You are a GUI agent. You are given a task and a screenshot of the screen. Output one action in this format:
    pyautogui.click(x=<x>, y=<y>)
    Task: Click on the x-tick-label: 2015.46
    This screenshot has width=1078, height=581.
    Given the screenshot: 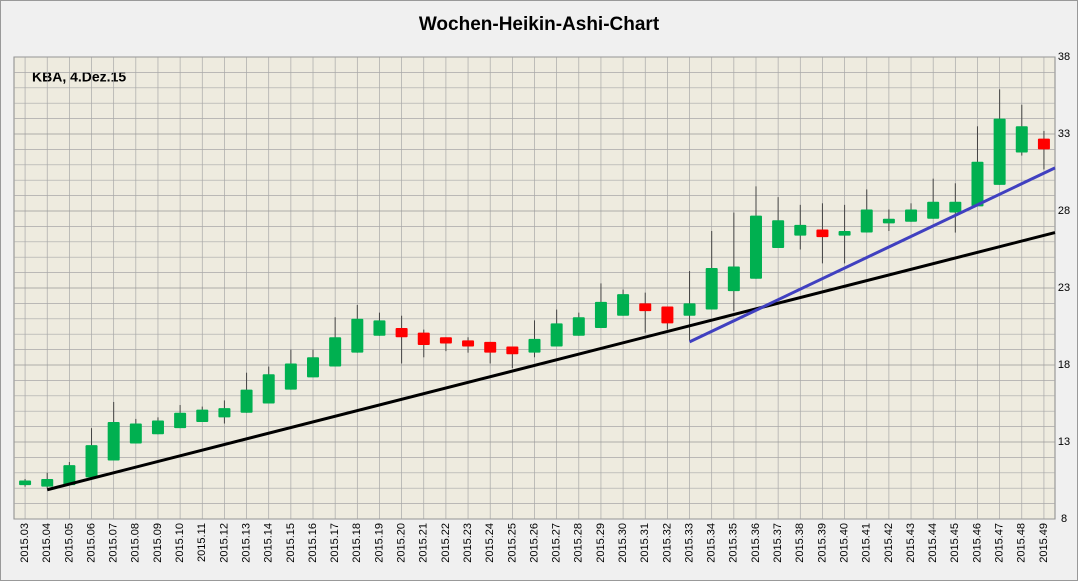 What is the action you would take?
    pyautogui.click(x=977, y=543)
    